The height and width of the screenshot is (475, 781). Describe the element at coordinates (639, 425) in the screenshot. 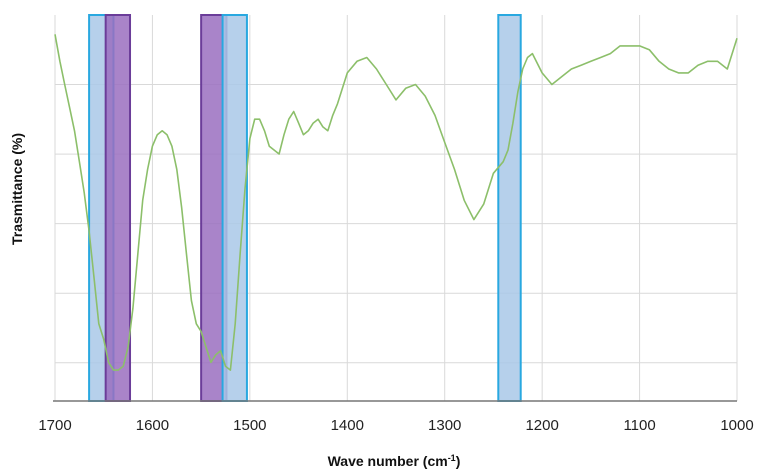

I see `x-tick-label: 1100` at that location.